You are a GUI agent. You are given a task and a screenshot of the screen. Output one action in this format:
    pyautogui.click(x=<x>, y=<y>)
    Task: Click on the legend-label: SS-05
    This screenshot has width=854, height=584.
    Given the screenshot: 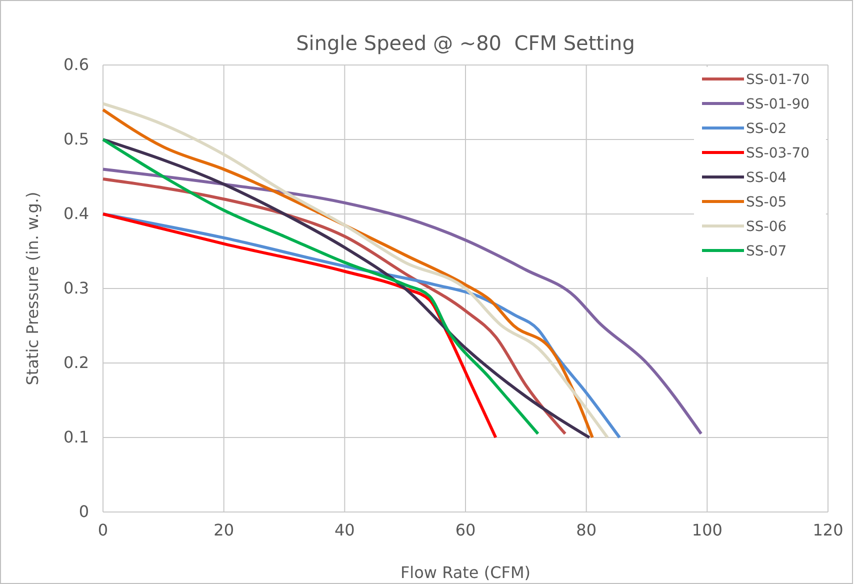 What is the action you would take?
    pyautogui.click(x=766, y=202)
    